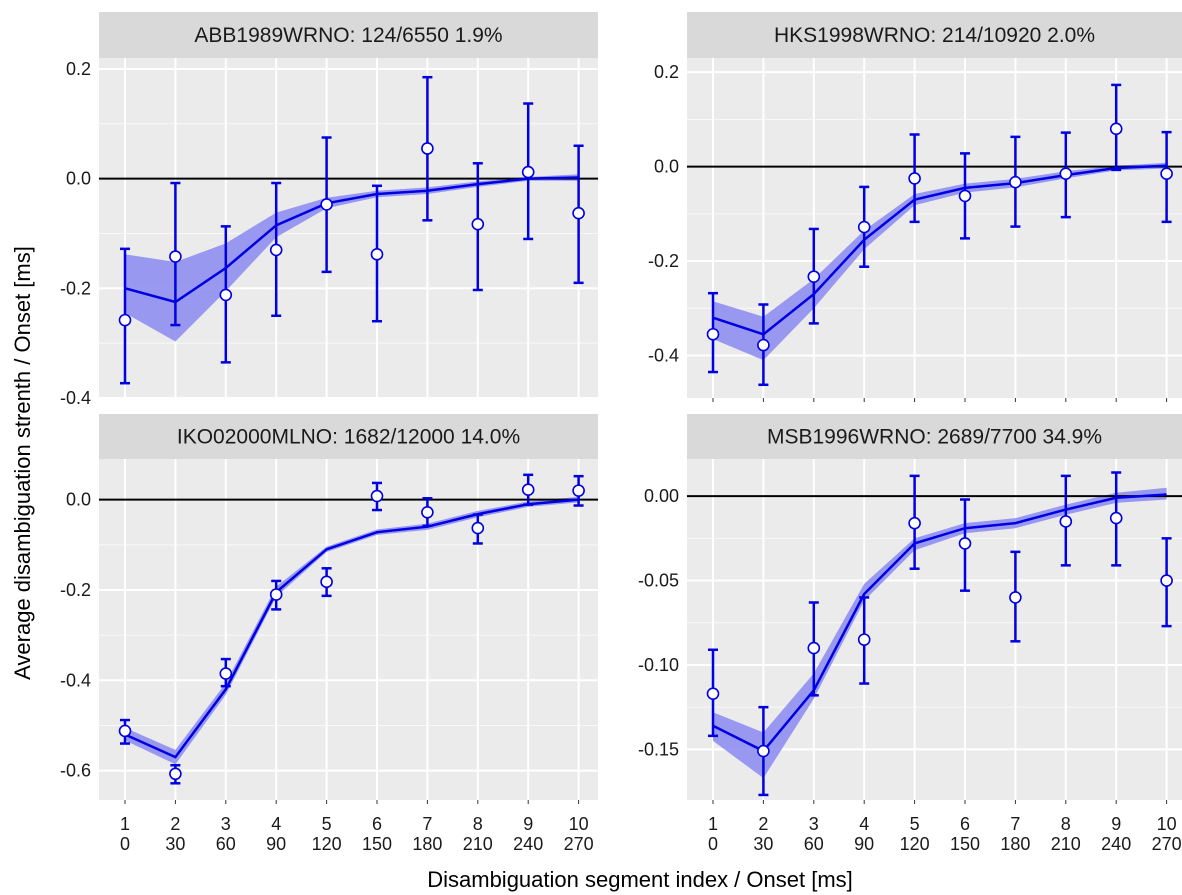 The height and width of the screenshot is (895, 1182). What do you see at coordinates (814, 844) in the screenshot?
I see `x-tick-label-onset: 60` at bounding box center [814, 844].